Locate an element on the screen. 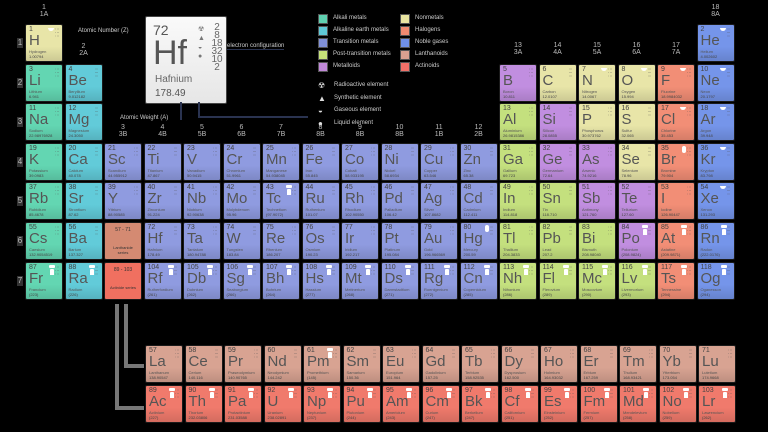 The width and height of the screenshot is (768, 432). element-sn: 50 Sn Tin 118.710 ⋮⋮⋮ is located at coordinates (557, 201).